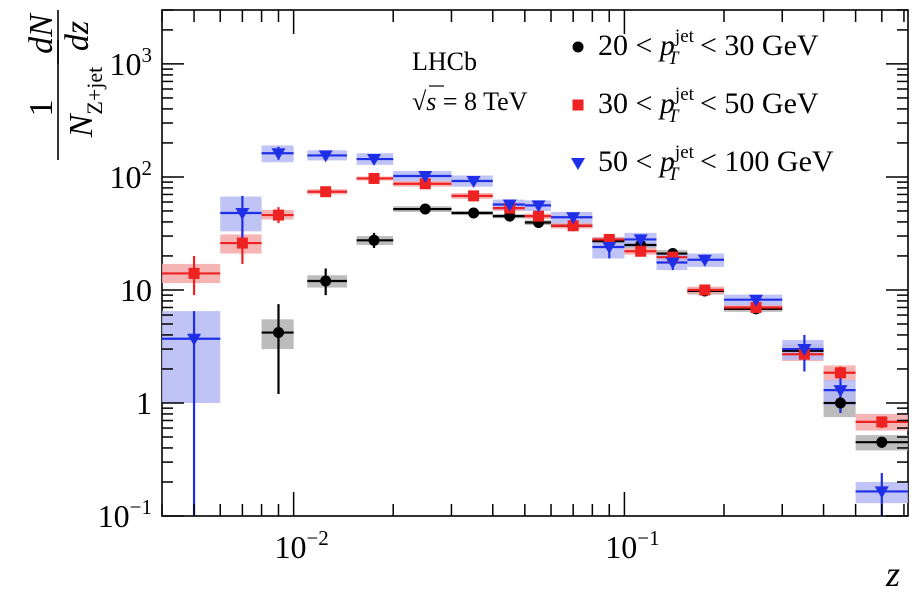 This screenshot has width=914, height=602. What do you see at coordinates (708, 47) in the screenshot?
I see `legend-label-series-1: 20 < pjet T < 30 GeV` at bounding box center [708, 47].